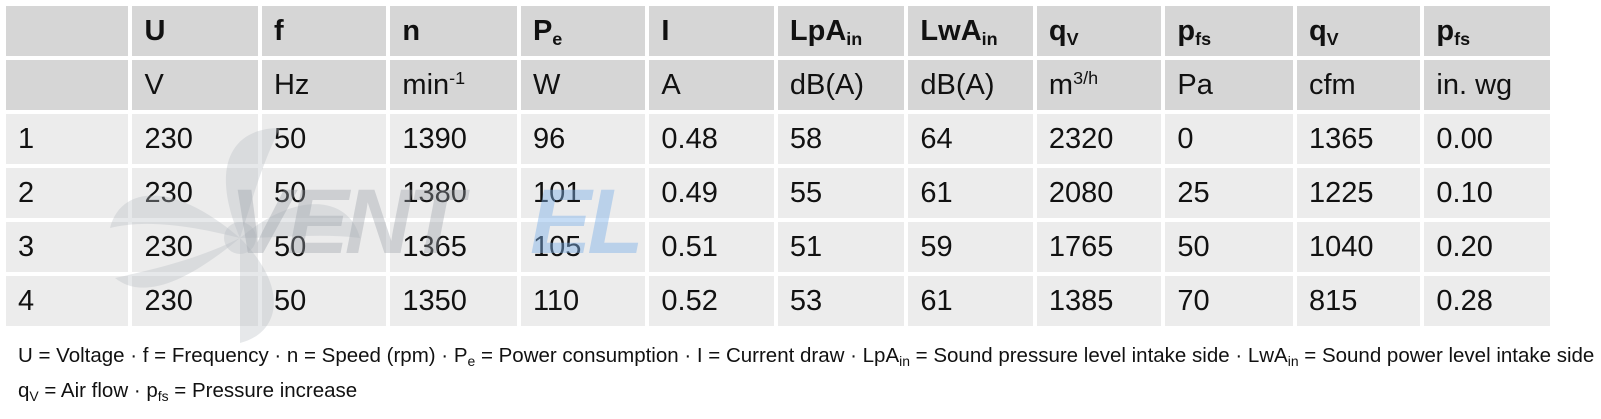  I want to click on table-cell: Pa, so click(1231, 87).